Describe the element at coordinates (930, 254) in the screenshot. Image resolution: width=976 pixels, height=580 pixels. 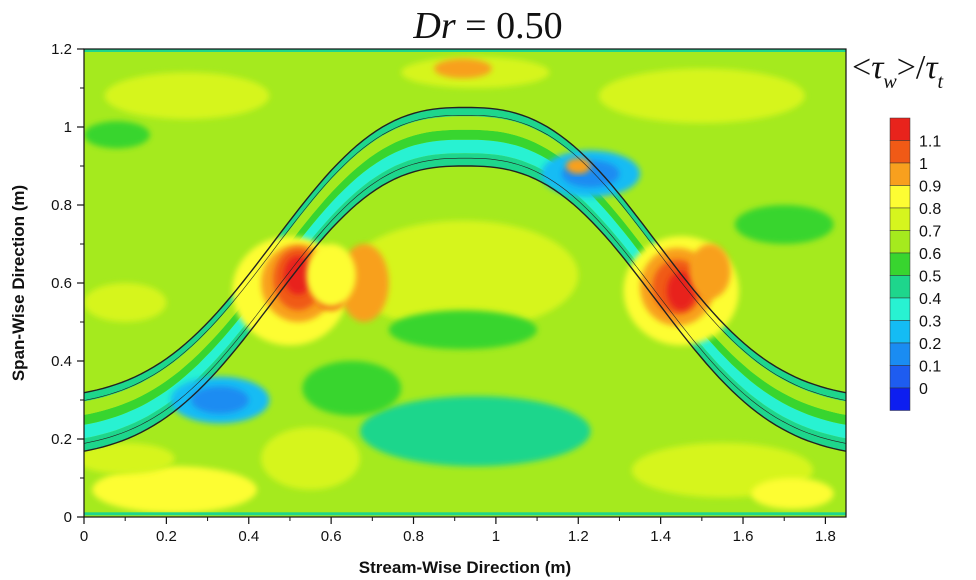
I see `colorbar-label: 0.6` at that location.